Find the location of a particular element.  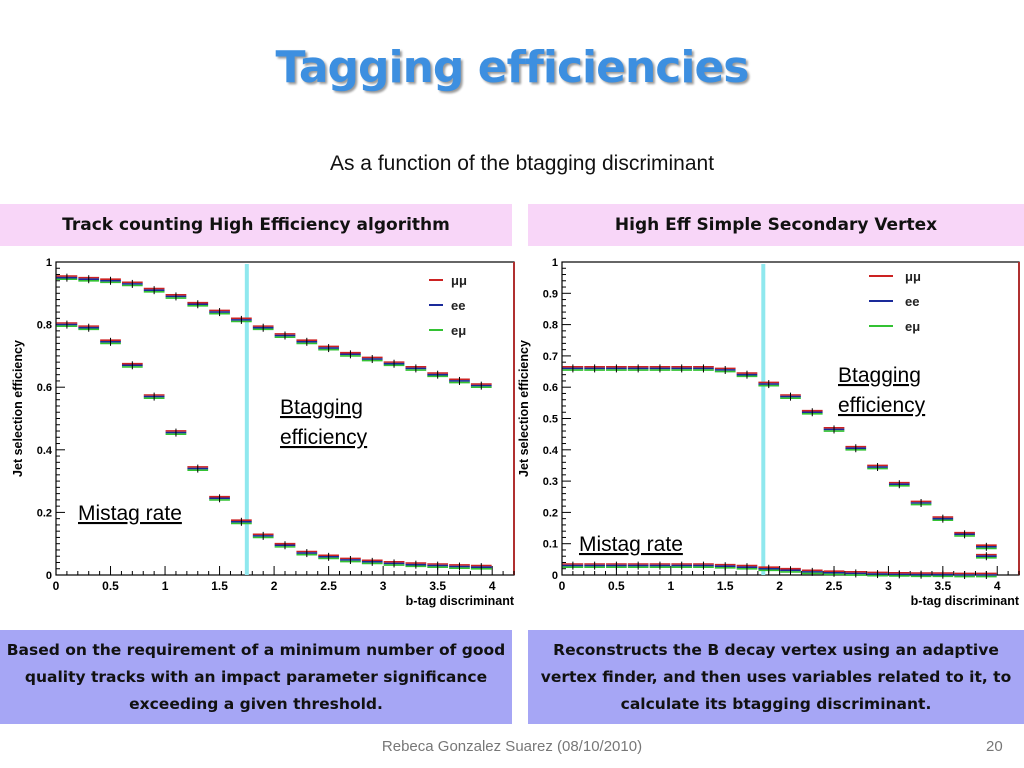

panel-header-right: High Eff Simple Secondary Vertex is located at coordinates (776, 225).